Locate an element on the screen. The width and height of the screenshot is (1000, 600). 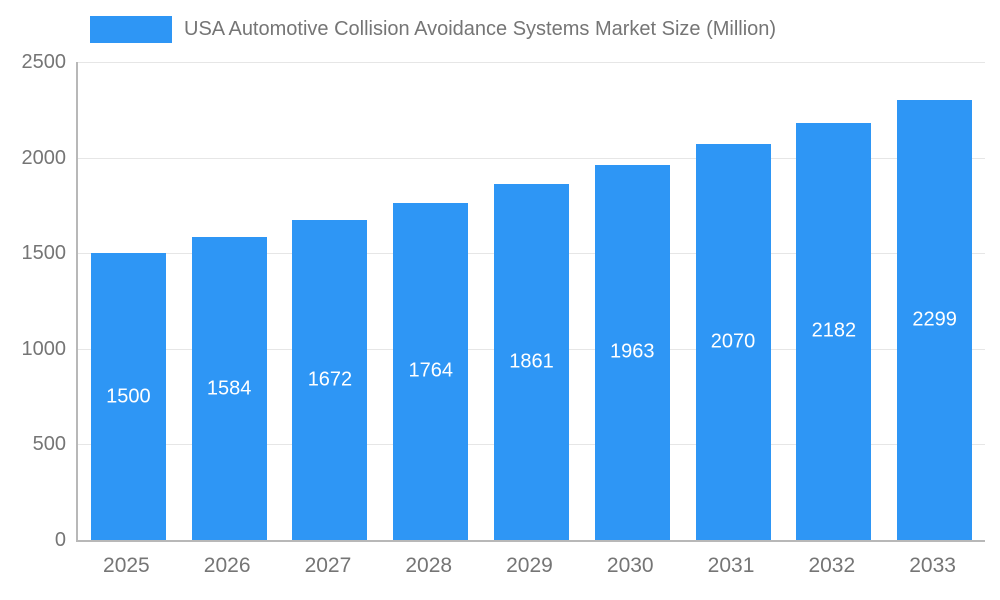
bar: 2182 is located at coordinates (834, 331).